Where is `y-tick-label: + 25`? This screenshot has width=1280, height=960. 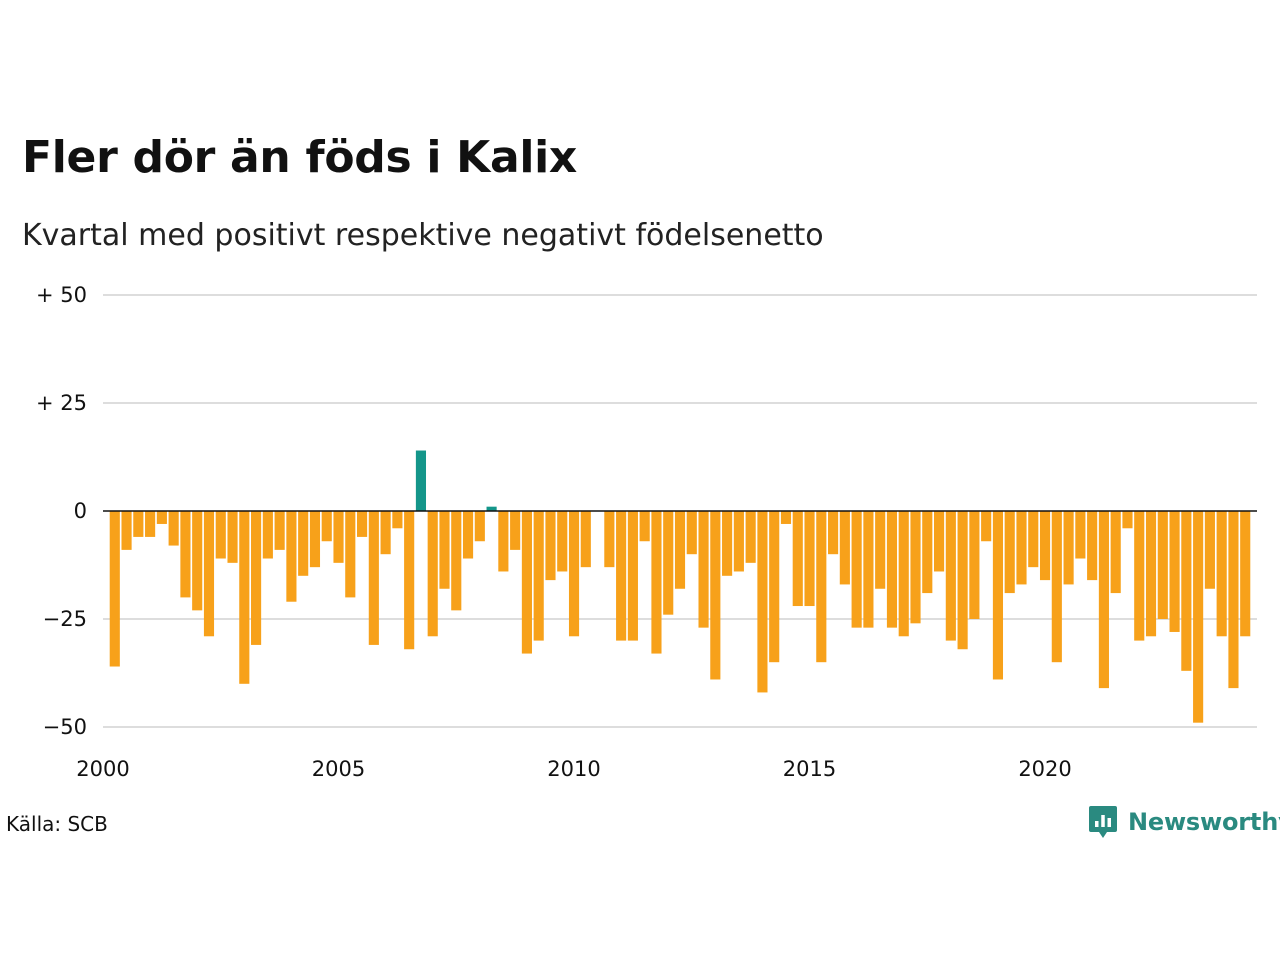 y-tick-label: + 25 is located at coordinates (61, 403).